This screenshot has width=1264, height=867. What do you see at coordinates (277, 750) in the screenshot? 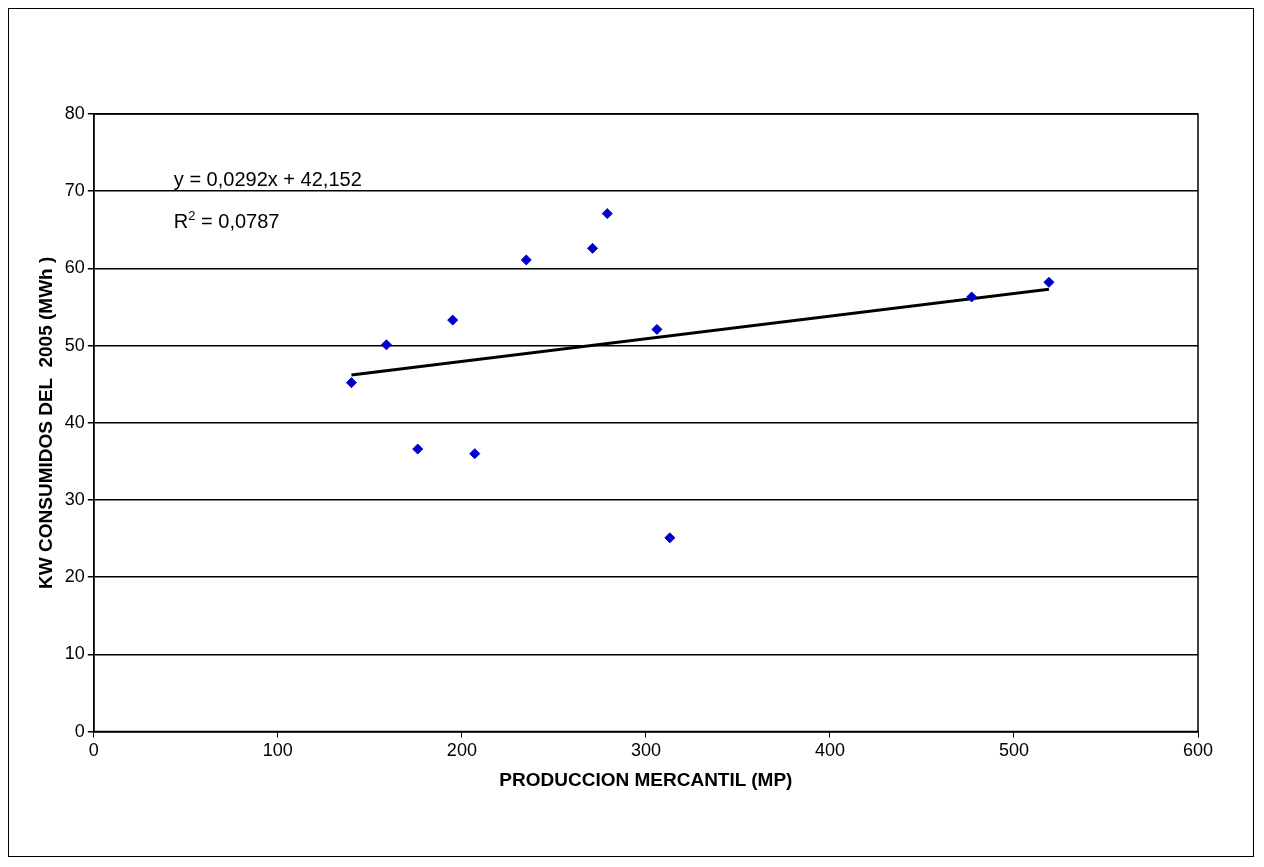
I see `x-tick-label: 100` at bounding box center [277, 750].